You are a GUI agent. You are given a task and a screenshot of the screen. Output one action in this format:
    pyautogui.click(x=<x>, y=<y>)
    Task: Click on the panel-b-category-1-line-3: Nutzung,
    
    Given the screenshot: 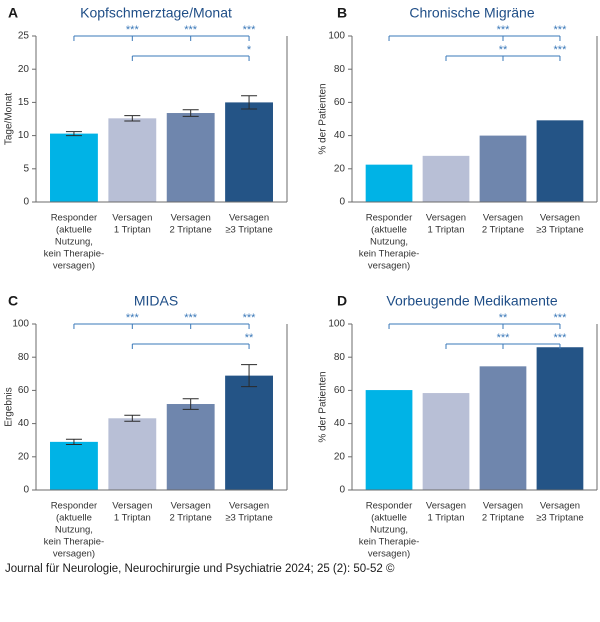 What is the action you would take?
    pyautogui.click(x=389, y=242)
    